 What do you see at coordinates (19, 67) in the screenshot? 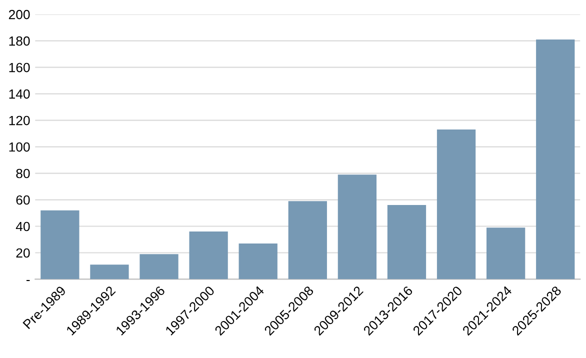
I see `y-tick-label: 160` at bounding box center [19, 67].